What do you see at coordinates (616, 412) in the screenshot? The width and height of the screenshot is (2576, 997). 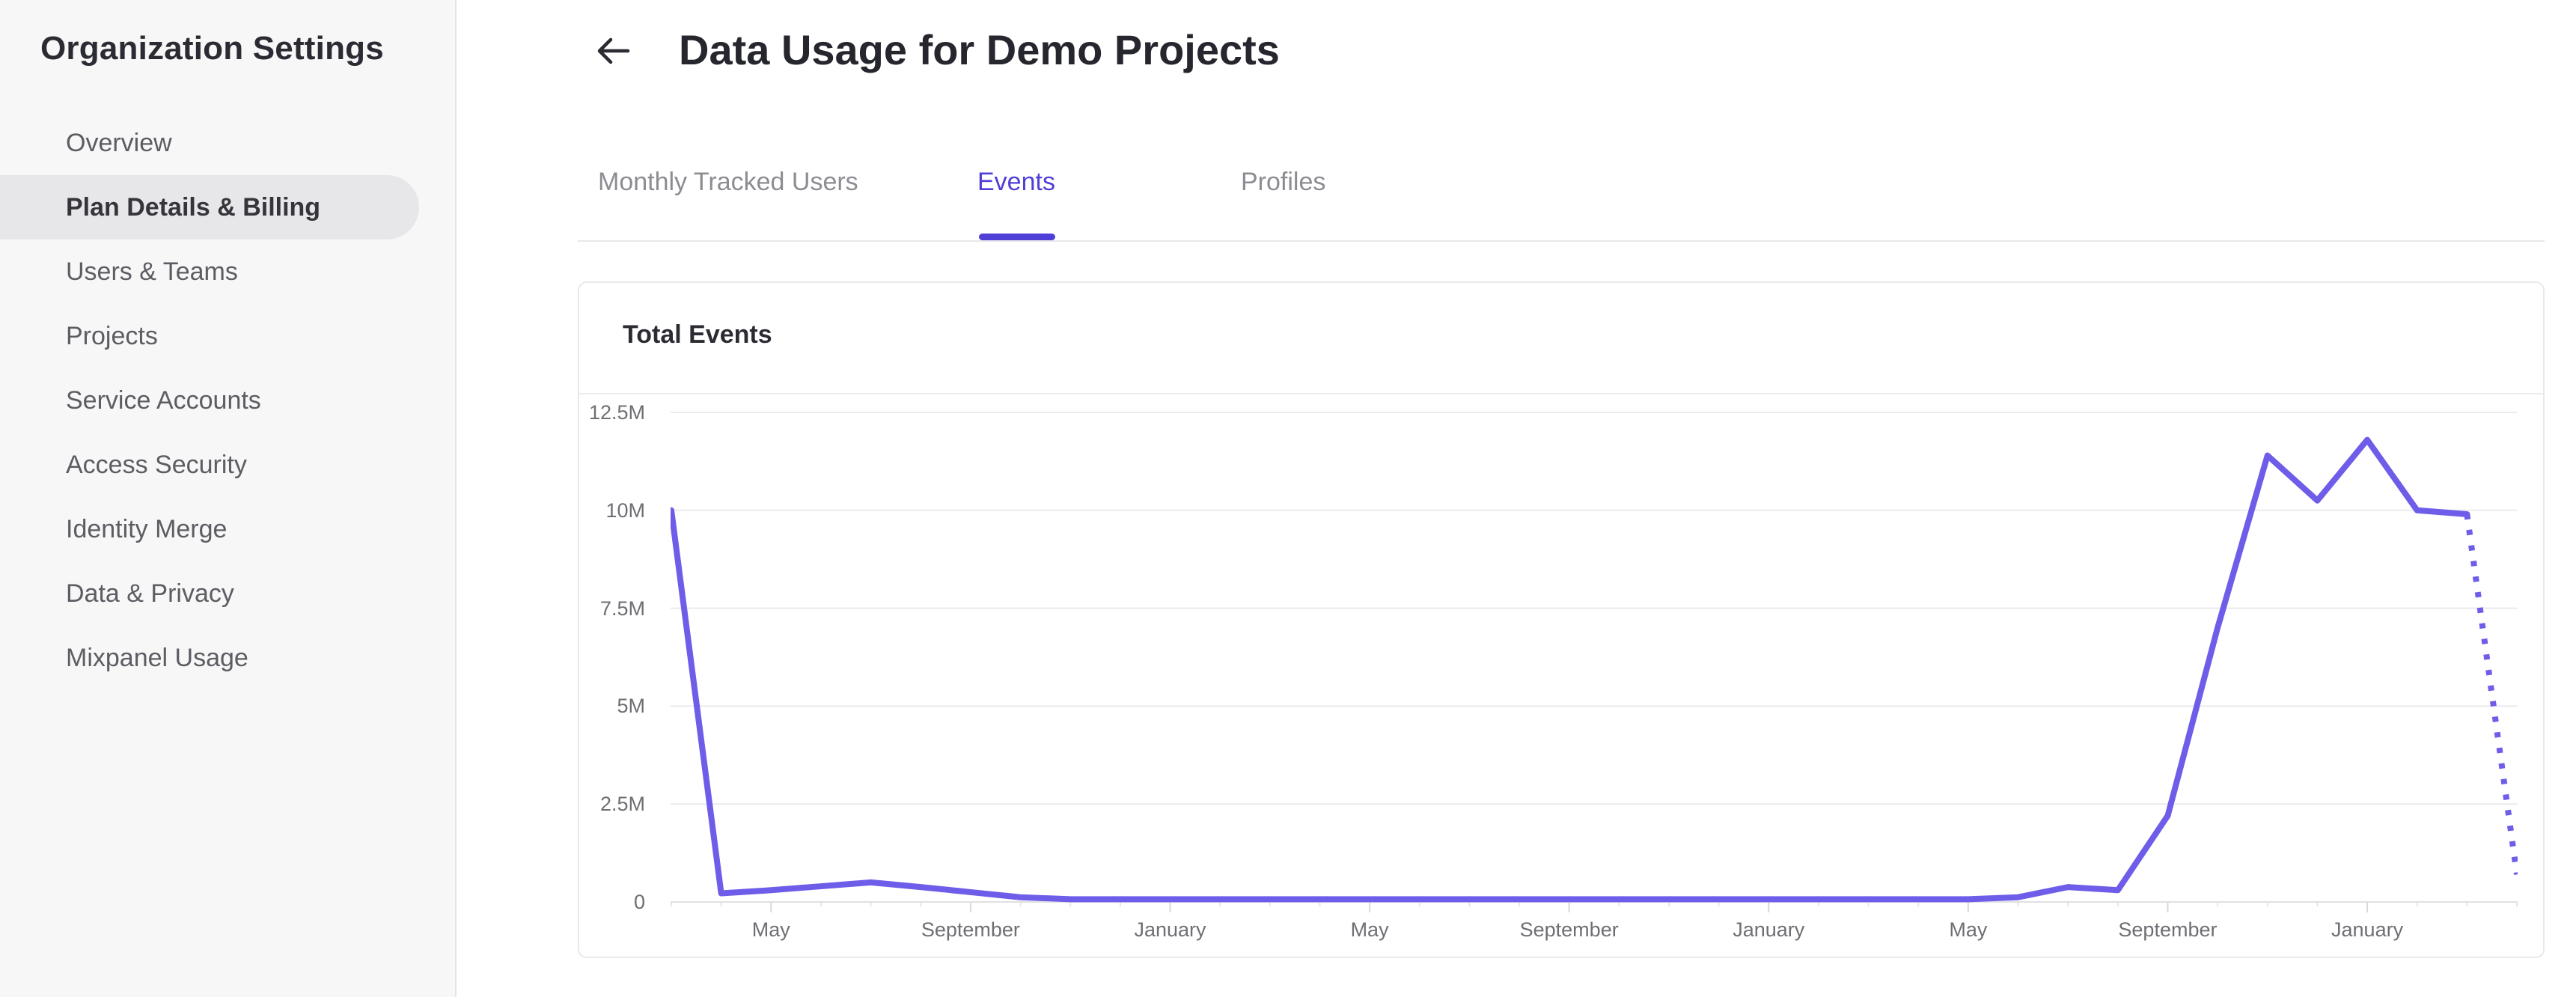 I see `y-axis-label: 12.5M` at bounding box center [616, 412].